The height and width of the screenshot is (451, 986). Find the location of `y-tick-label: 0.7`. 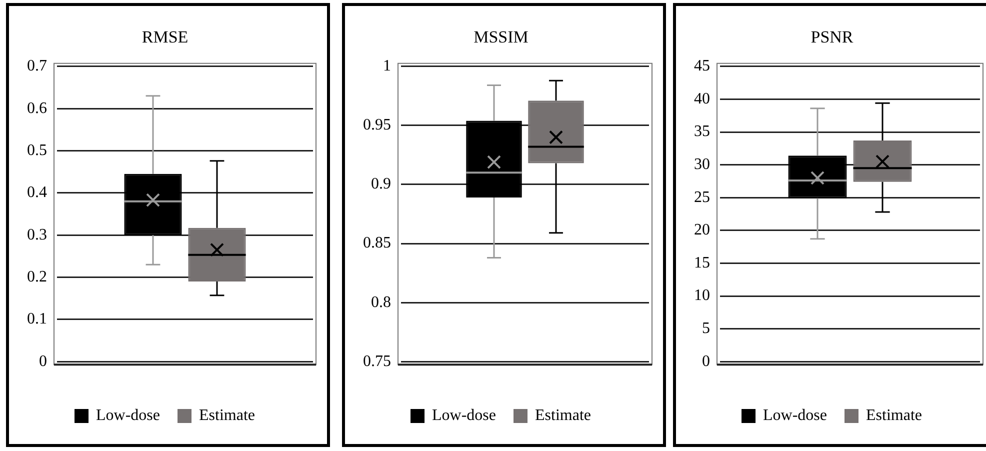

y-tick-label: 0.7 is located at coordinates (37, 66).